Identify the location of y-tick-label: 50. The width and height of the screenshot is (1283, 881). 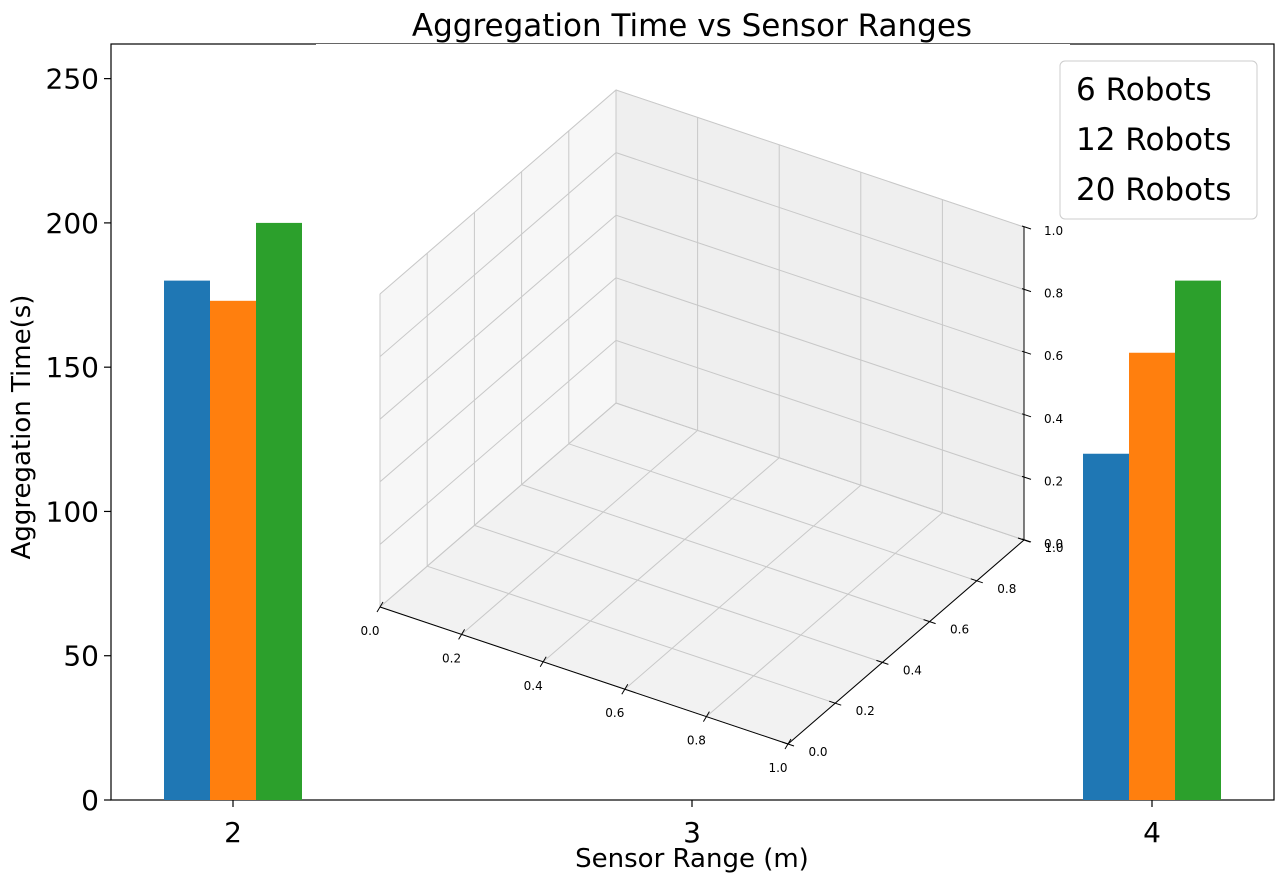
(81, 656).